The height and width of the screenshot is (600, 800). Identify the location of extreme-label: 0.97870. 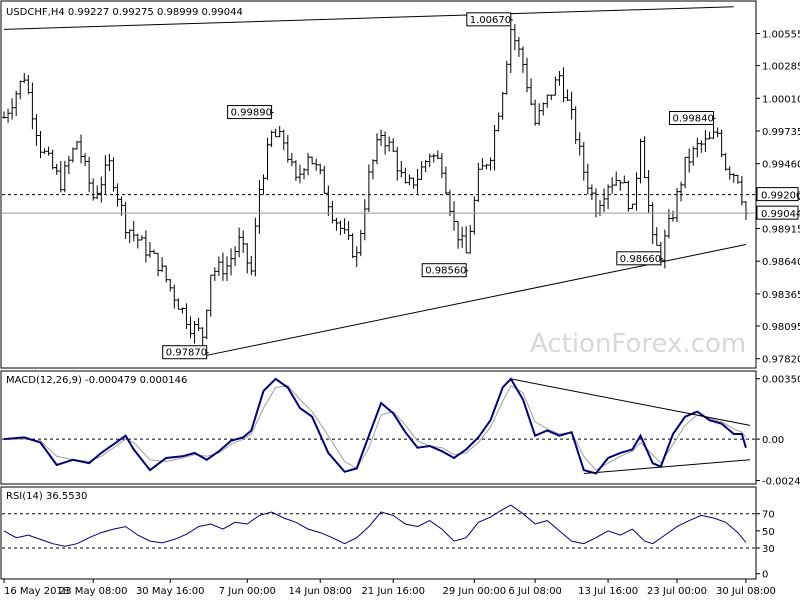
(186, 353).